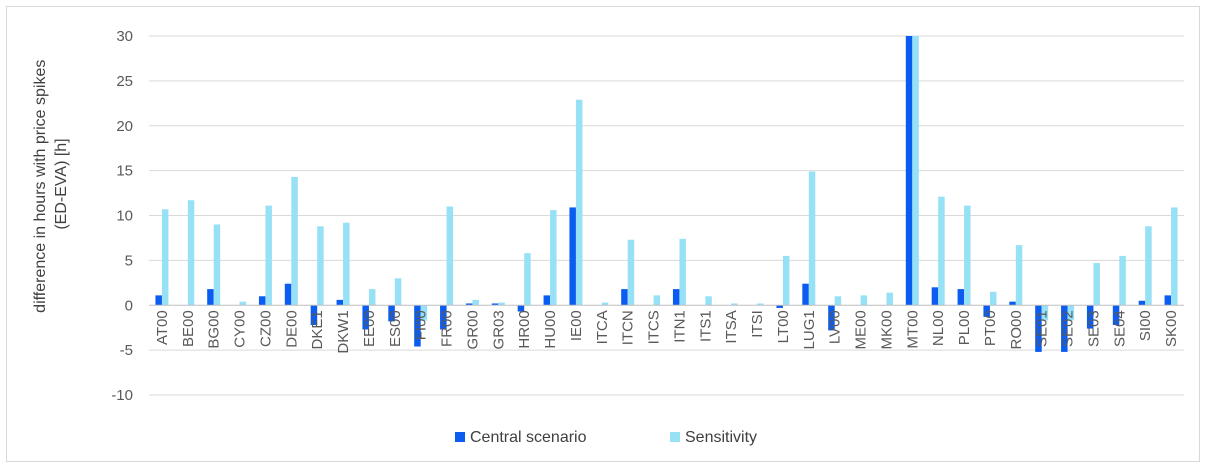 The image size is (1208, 468). I want to click on x-tick-label: LT00, so click(783, 326).